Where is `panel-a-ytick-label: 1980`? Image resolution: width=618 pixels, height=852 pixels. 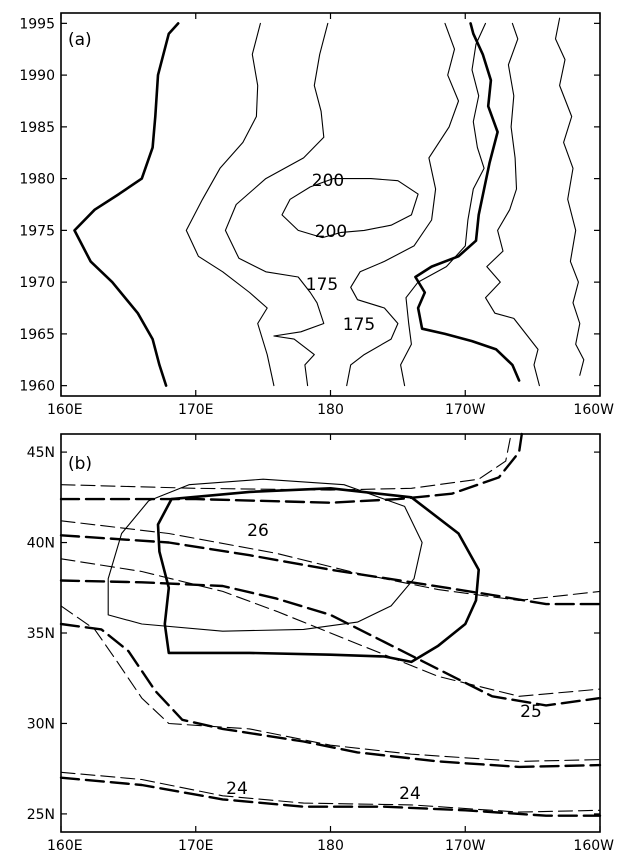 panel-a-ytick-label: 1980 is located at coordinates (37, 180).